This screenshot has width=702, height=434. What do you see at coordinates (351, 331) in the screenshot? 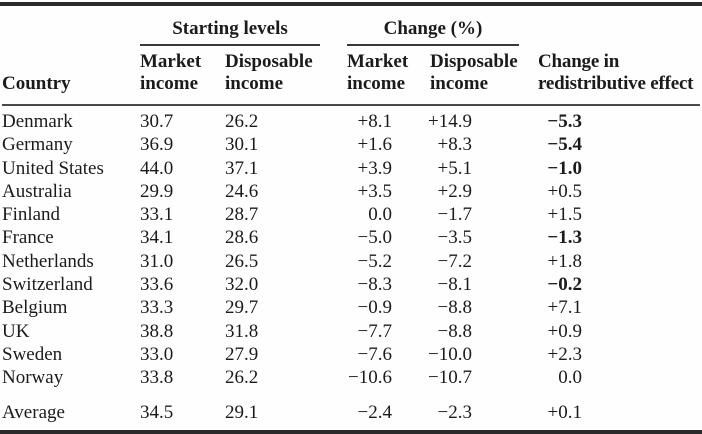
I see `table-row: UK 38.8 31.8 −7.7 −8.8 +0.9` at bounding box center [351, 331].